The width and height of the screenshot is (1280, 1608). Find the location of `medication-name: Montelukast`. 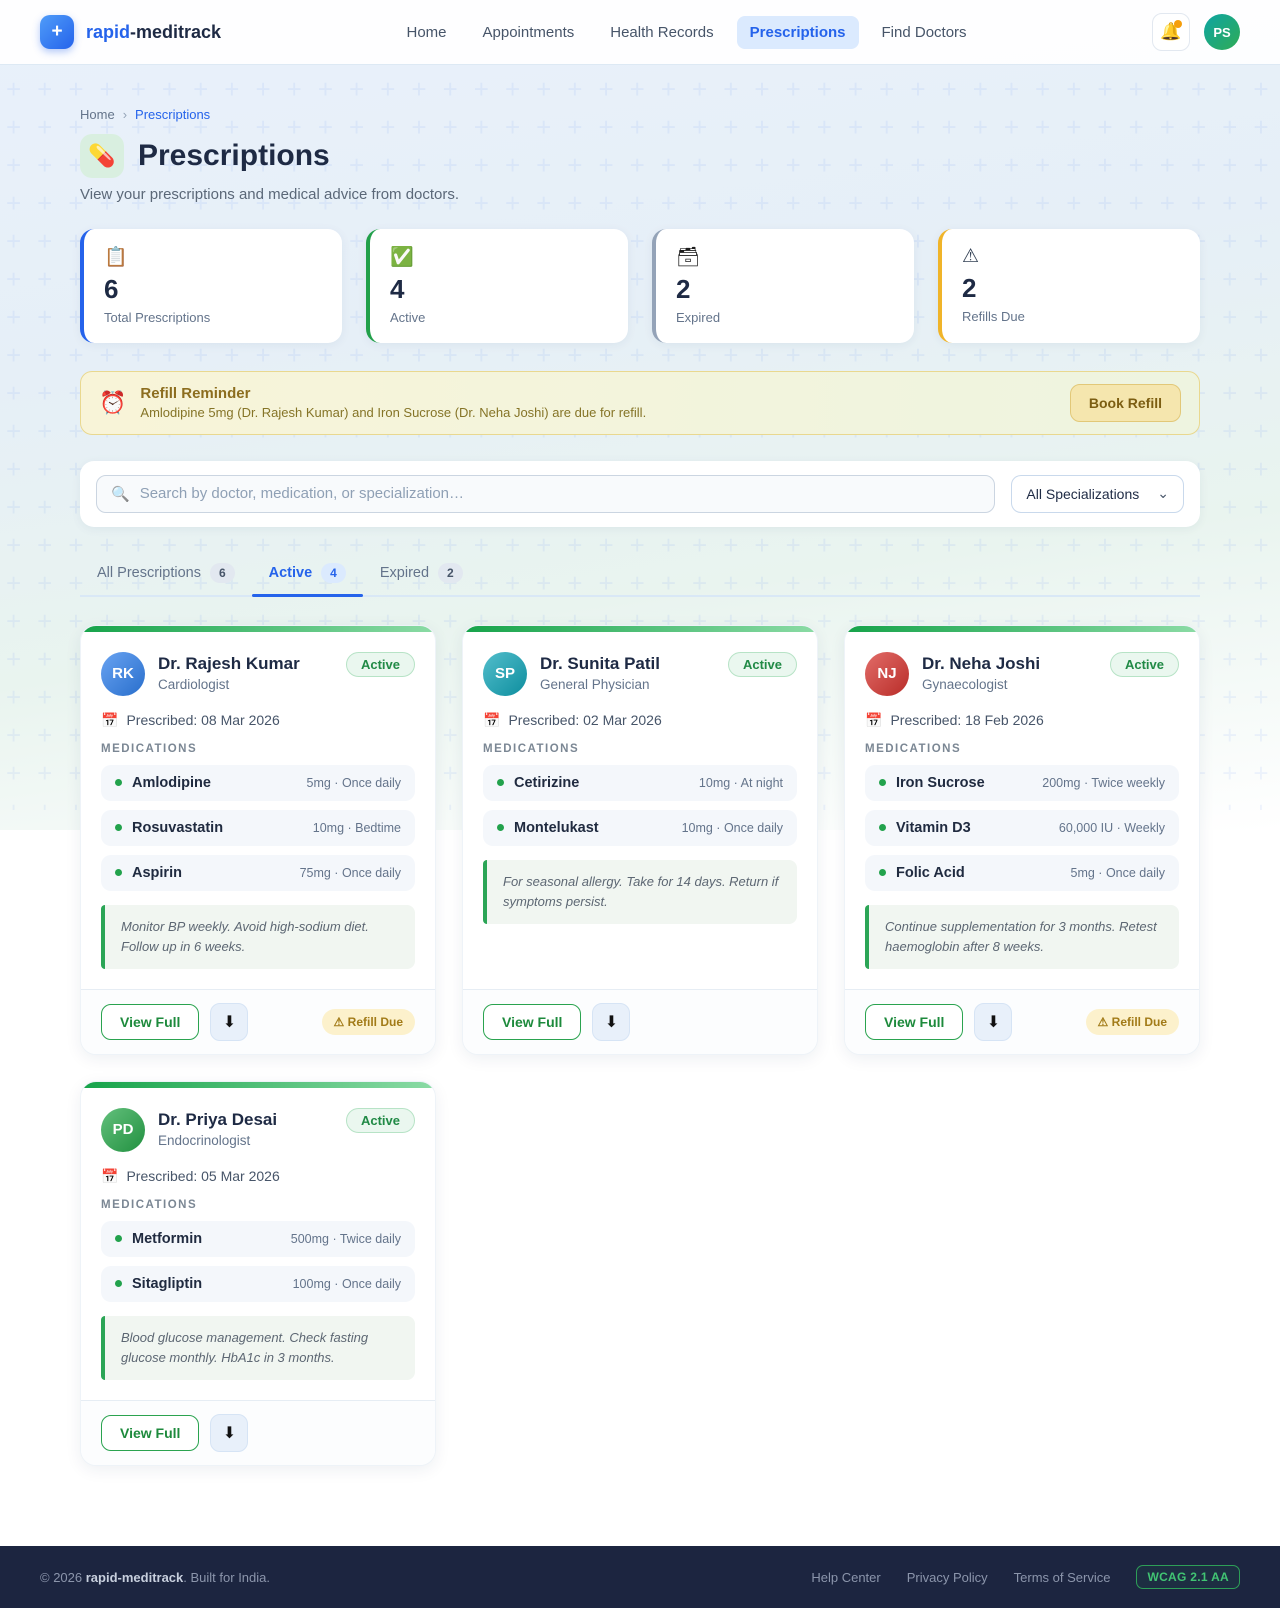

medication-name: Montelukast is located at coordinates (556, 827).